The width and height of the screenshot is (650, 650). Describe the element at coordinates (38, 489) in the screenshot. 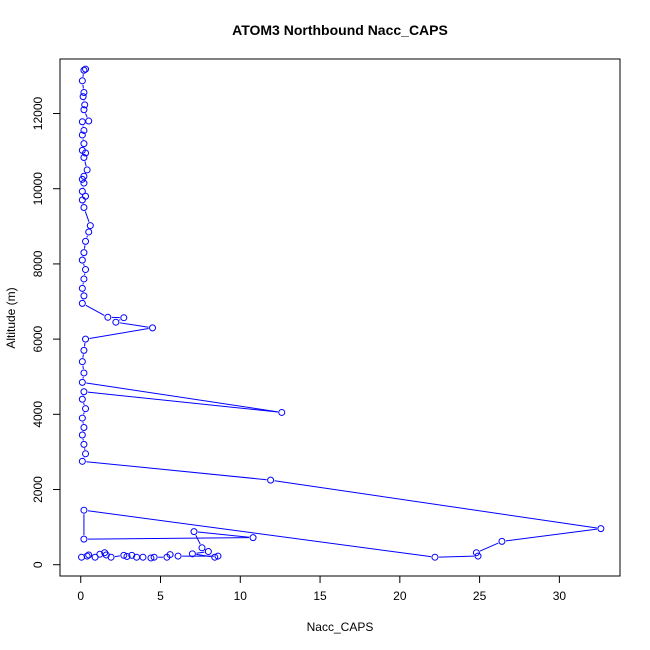

I see `y-tick-label: 2000` at that location.